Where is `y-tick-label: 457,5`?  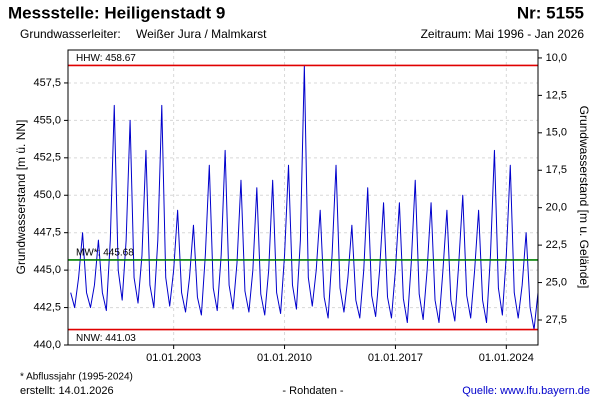
y-tick-label: 457,5 is located at coordinates (47, 83).